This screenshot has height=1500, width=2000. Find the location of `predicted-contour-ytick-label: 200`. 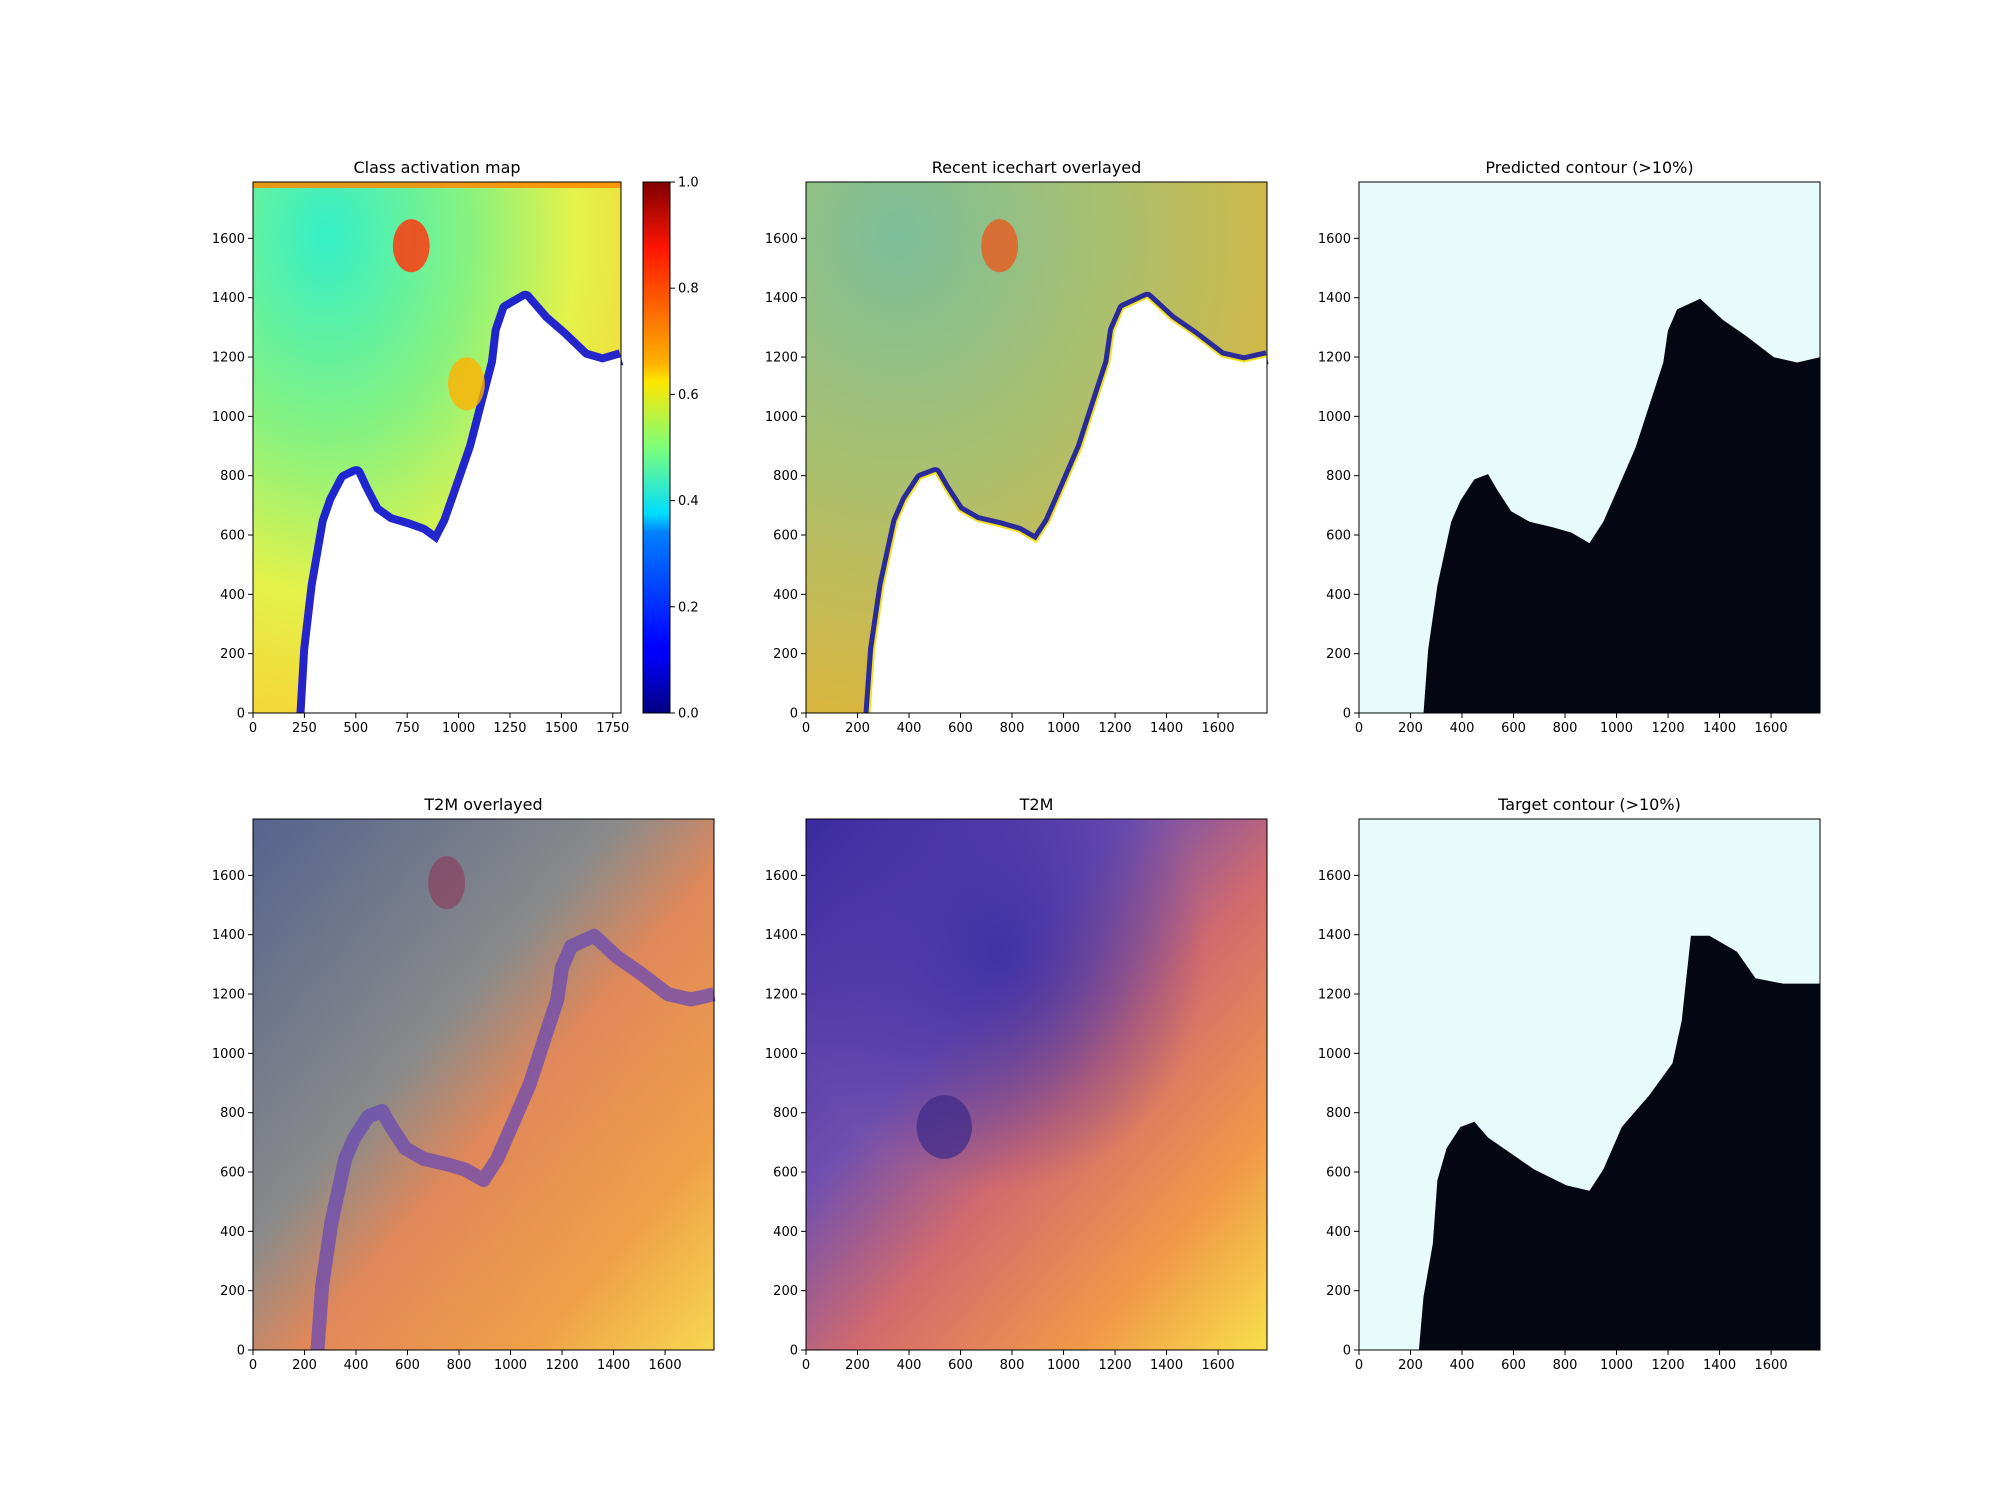

predicted-contour-ytick-label: 200 is located at coordinates (1338, 654).